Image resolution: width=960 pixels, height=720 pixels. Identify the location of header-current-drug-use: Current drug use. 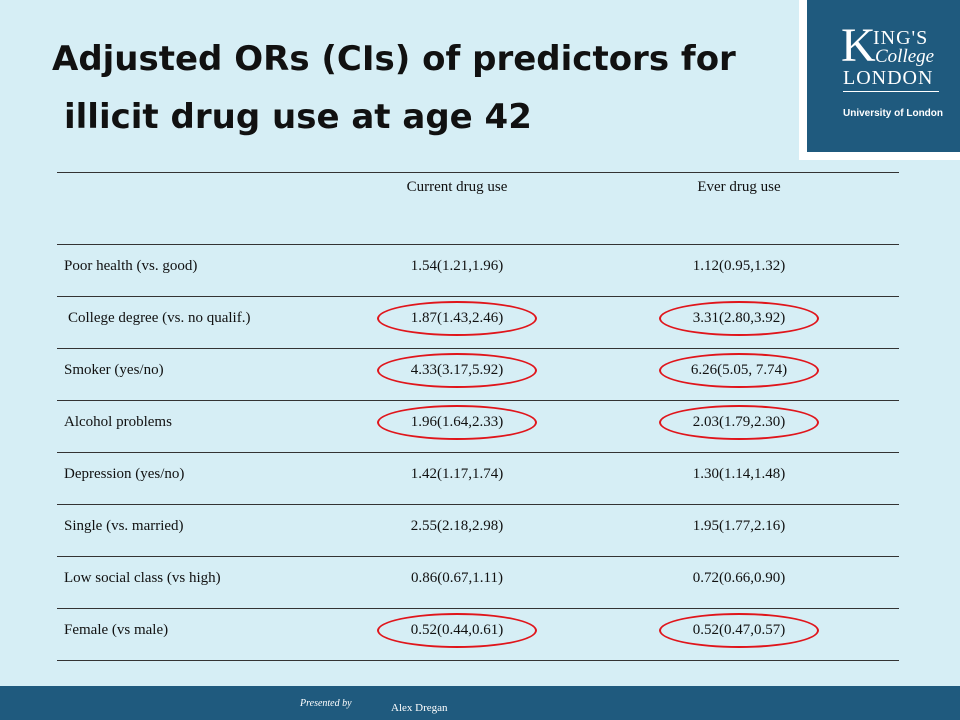
(457, 187).